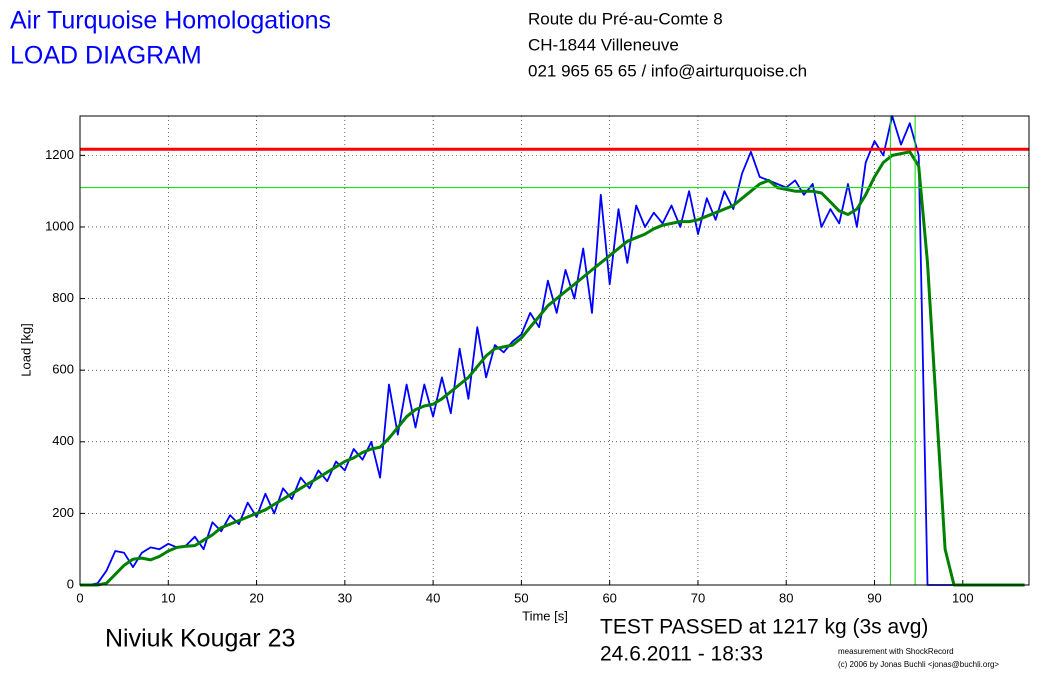  I want to click on x-tick-label: 70, so click(698, 597).